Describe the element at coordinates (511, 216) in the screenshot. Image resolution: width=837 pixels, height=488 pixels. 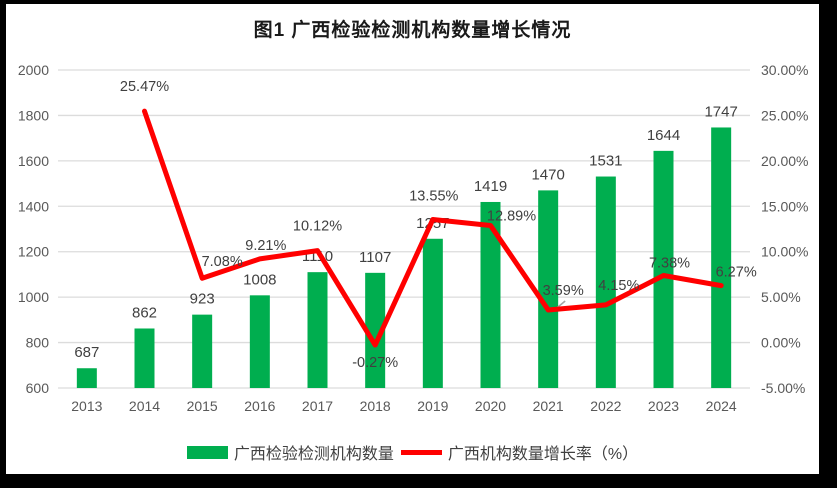
I see `line-value-label: 12.89%` at that location.